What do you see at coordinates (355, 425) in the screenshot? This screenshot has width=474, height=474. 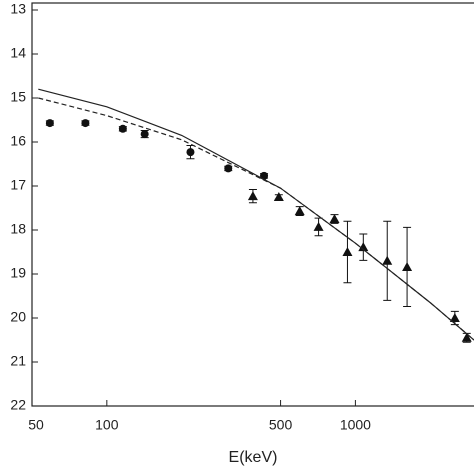 I see `x-tick-label: 1000` at bounding box center [355, 425].